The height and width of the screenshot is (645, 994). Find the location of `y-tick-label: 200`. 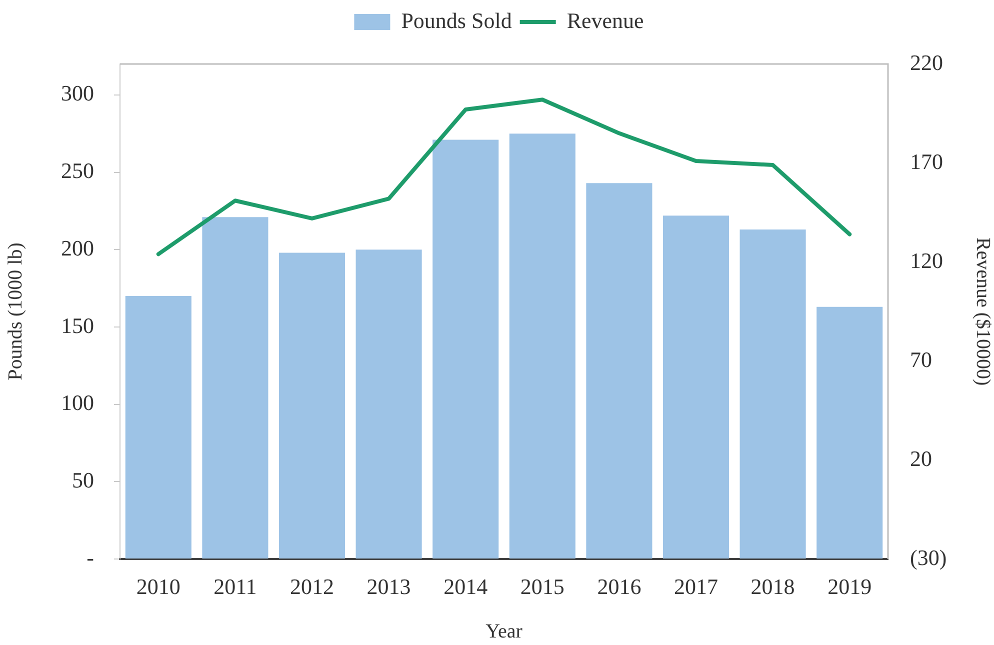

y-tick-label: 200 is located at coordinates (77, 247).